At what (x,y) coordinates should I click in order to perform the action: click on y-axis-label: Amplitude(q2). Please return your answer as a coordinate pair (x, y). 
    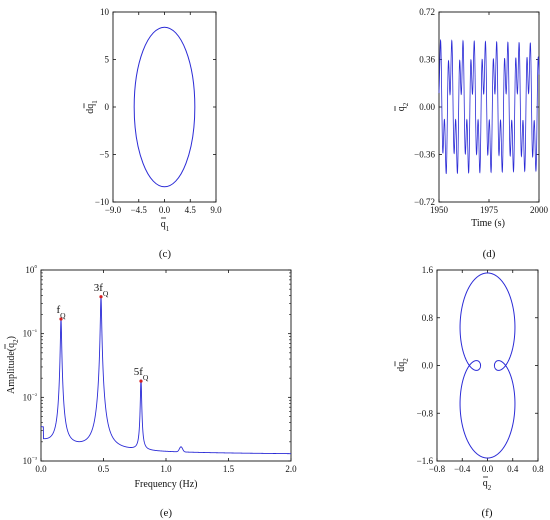
    Looking at the image, I should click on (12, 365).